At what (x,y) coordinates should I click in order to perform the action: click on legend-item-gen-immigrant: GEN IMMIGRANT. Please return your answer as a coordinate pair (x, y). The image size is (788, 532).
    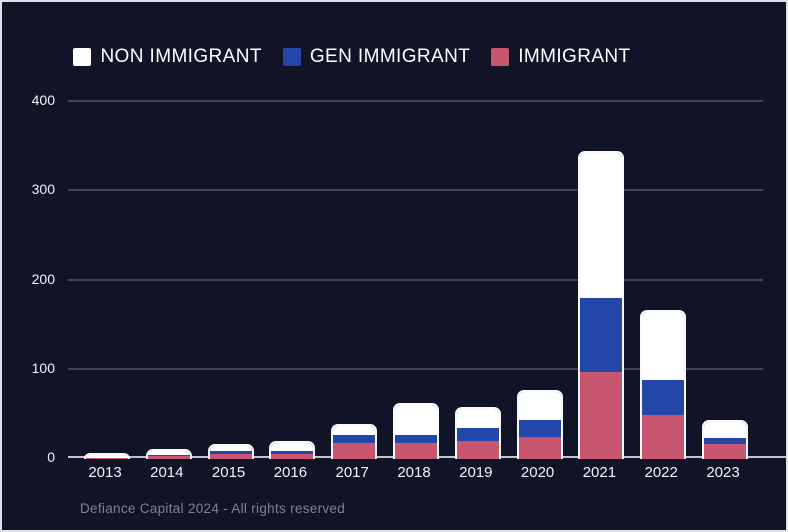
    Looking at the image, I should click on (376, 57).